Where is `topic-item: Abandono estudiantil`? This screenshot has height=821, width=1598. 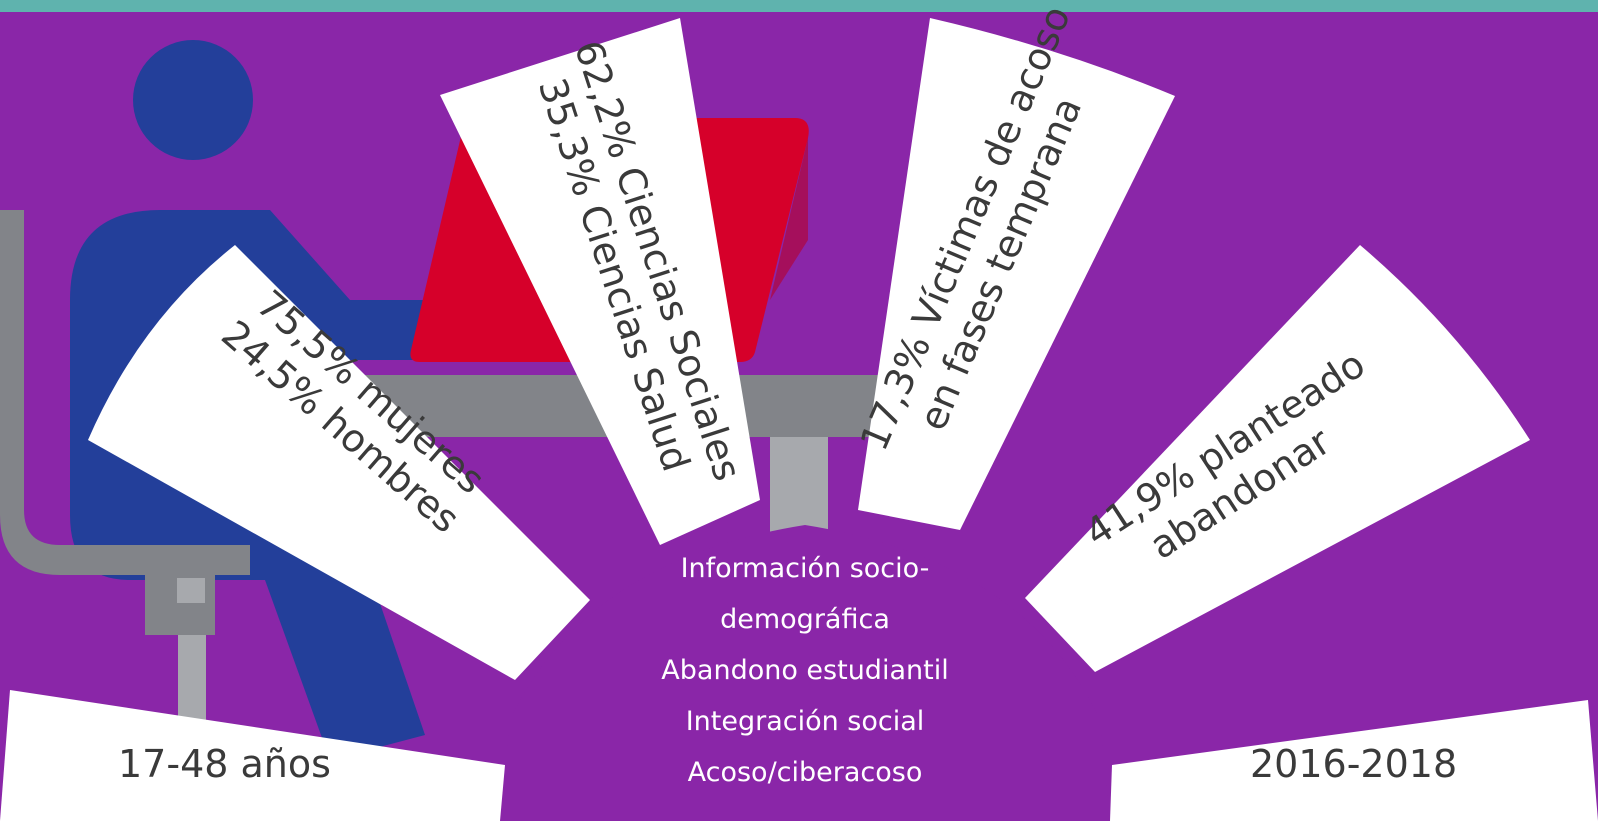
topic-item: Abandono estudiantil is located at coordinates (805, 670).